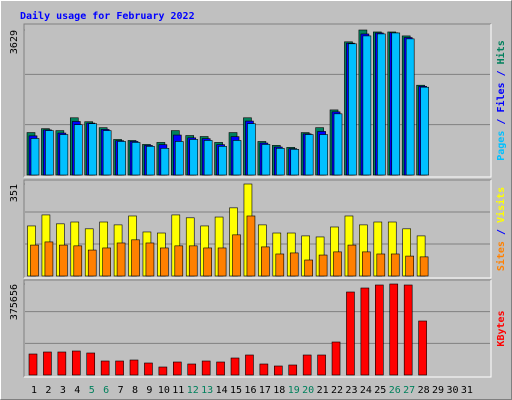 The height and width of the screenshot is (400, 512). What do you see at coordinates (395, 390) in the screenshot?
I see `x-tick-label: 26` at bounding box center [395, 390].